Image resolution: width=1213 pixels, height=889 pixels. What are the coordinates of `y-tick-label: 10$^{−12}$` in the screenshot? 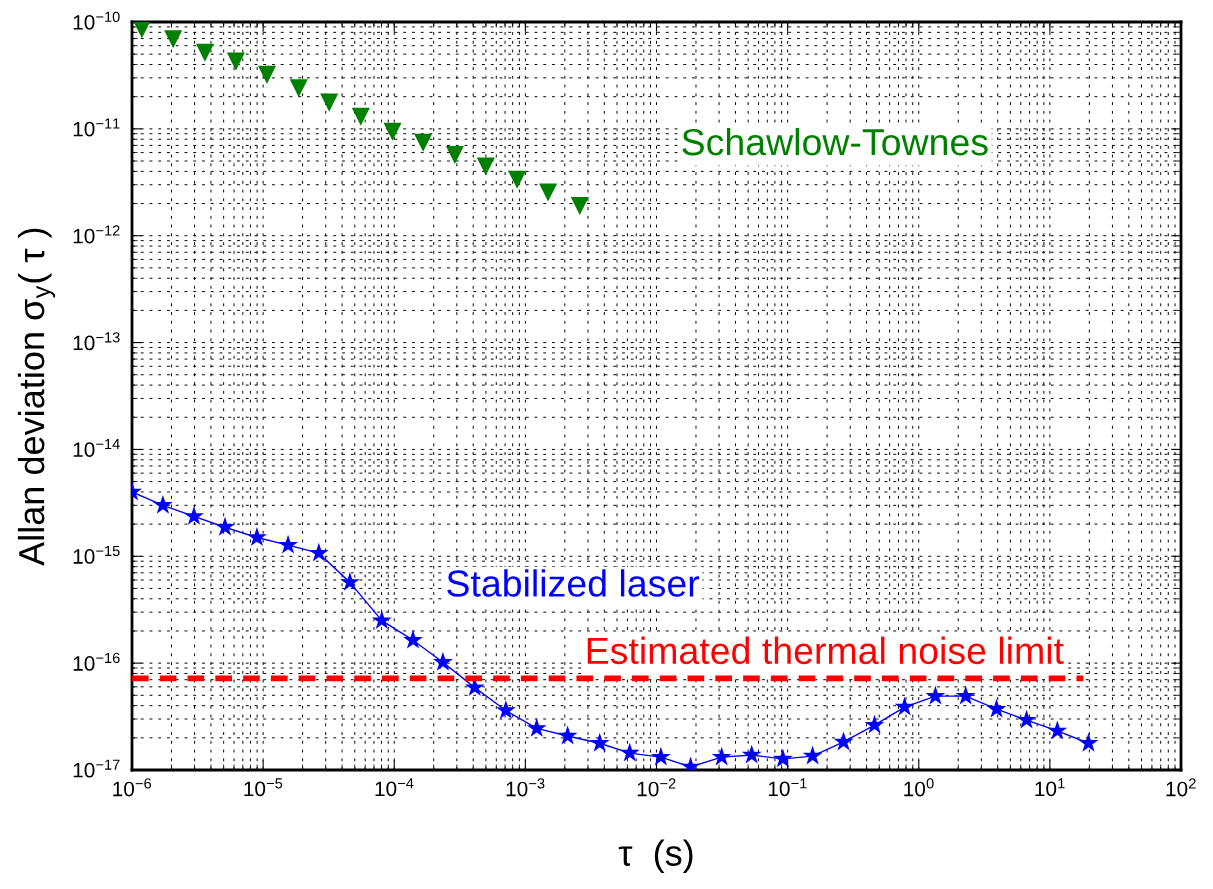 It's located at (96, 234).